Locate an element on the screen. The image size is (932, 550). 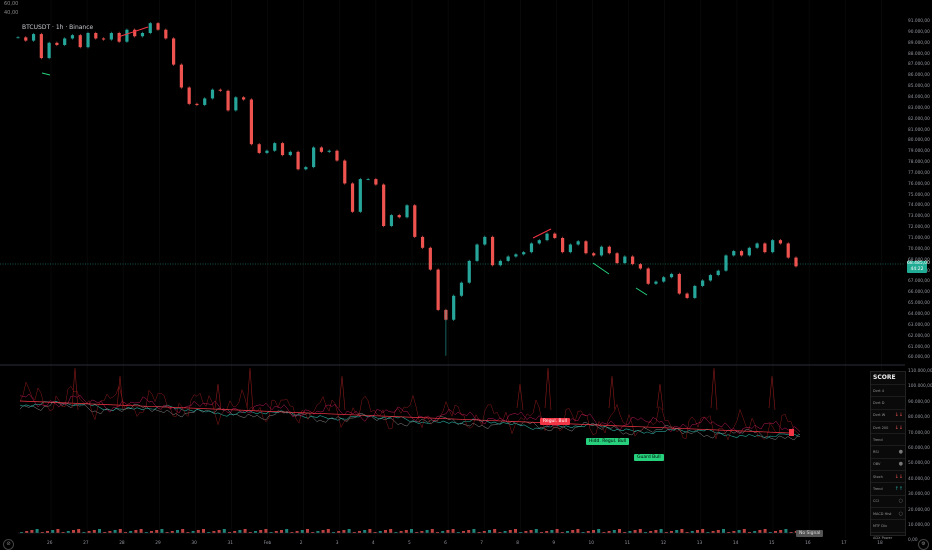
price-tick-label: 62.000,00 is located at coordinates (919, 336).